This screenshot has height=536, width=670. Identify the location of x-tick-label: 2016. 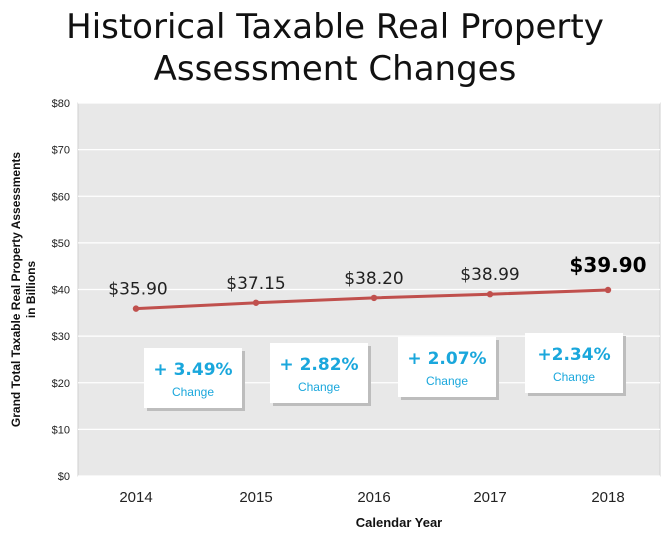
(373, 497).